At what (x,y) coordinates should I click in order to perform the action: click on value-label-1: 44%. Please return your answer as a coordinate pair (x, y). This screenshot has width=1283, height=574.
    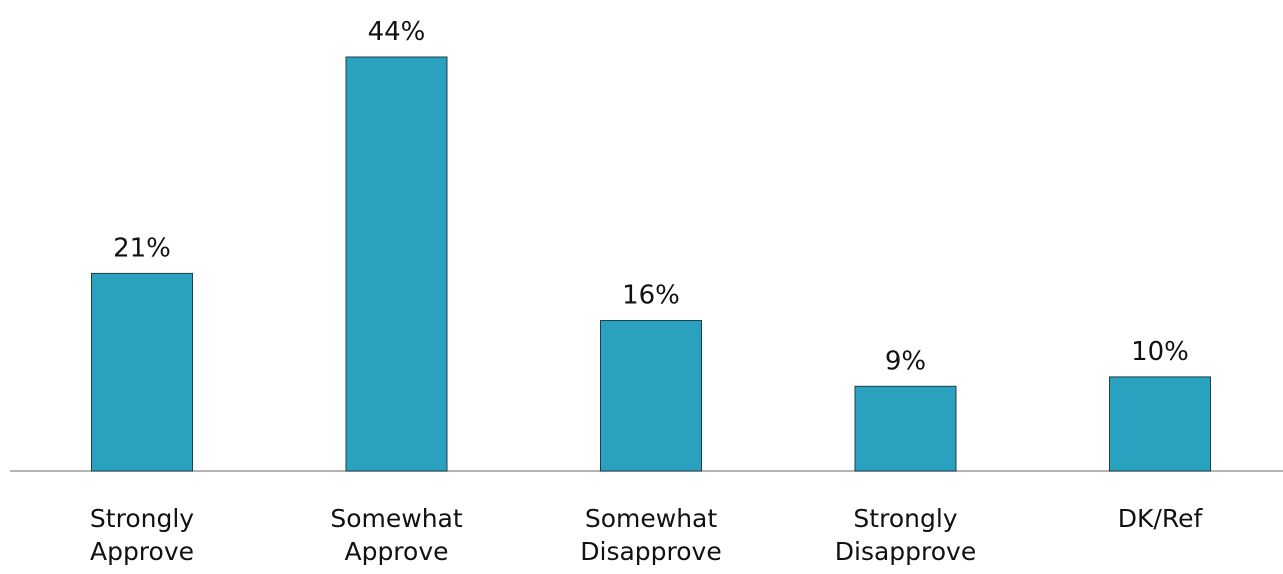
    Looking at the image, I should click on (397, 32).